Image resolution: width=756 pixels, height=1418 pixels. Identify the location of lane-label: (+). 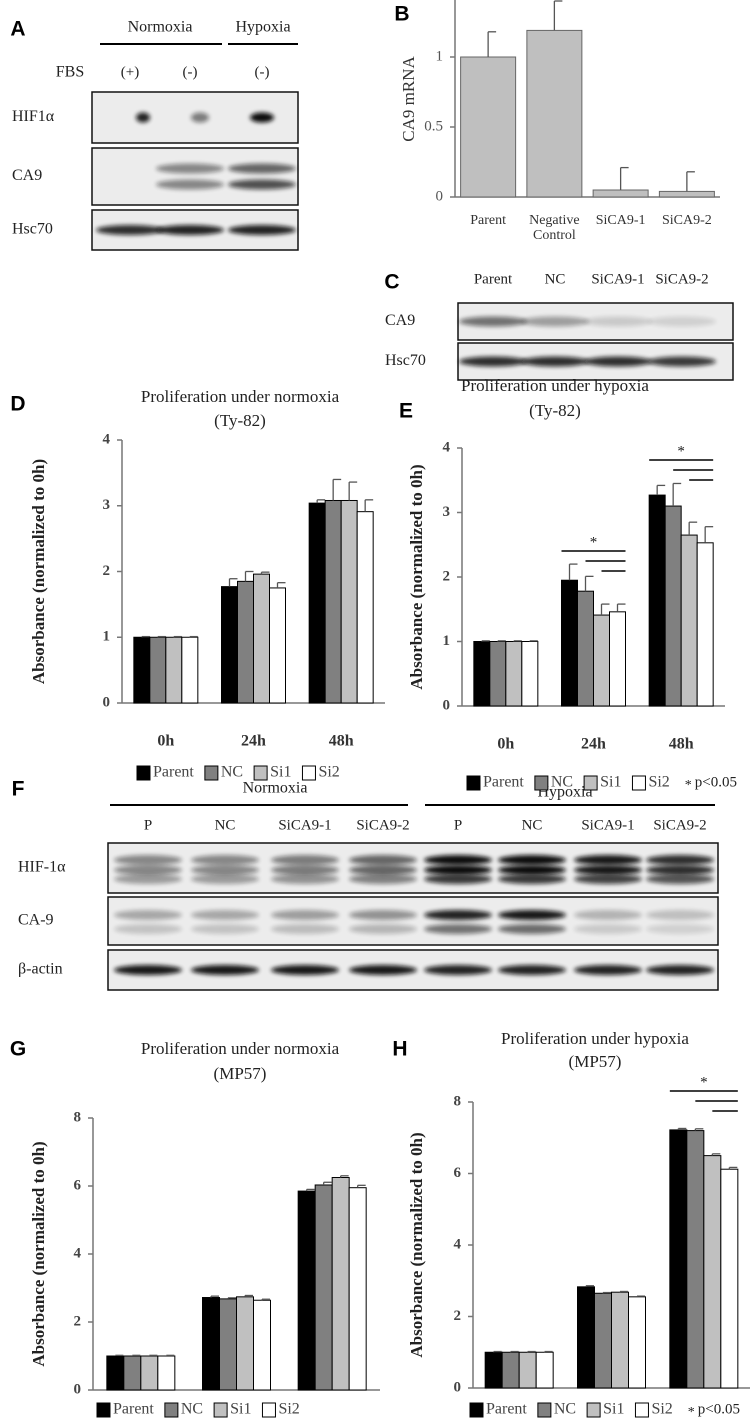
(130, 72).